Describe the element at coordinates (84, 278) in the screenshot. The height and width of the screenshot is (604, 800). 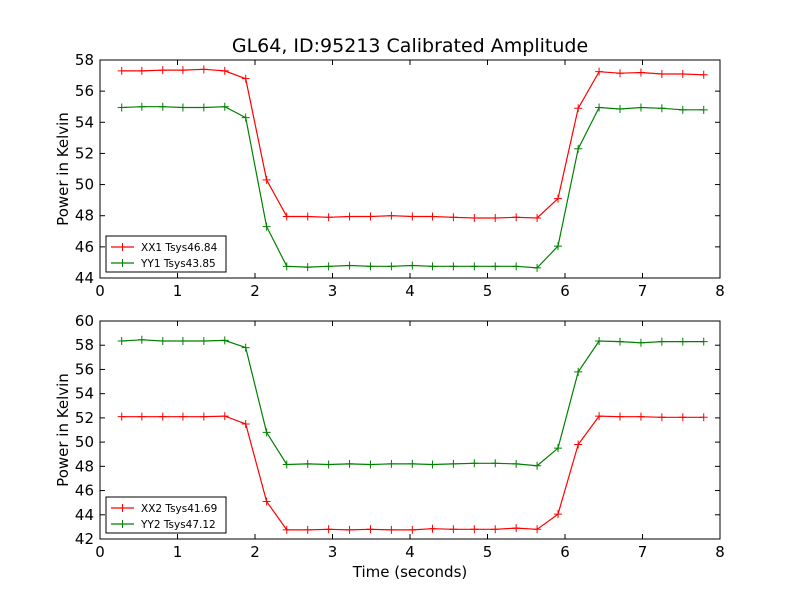
I see `y-tick-label: 44` at that location.